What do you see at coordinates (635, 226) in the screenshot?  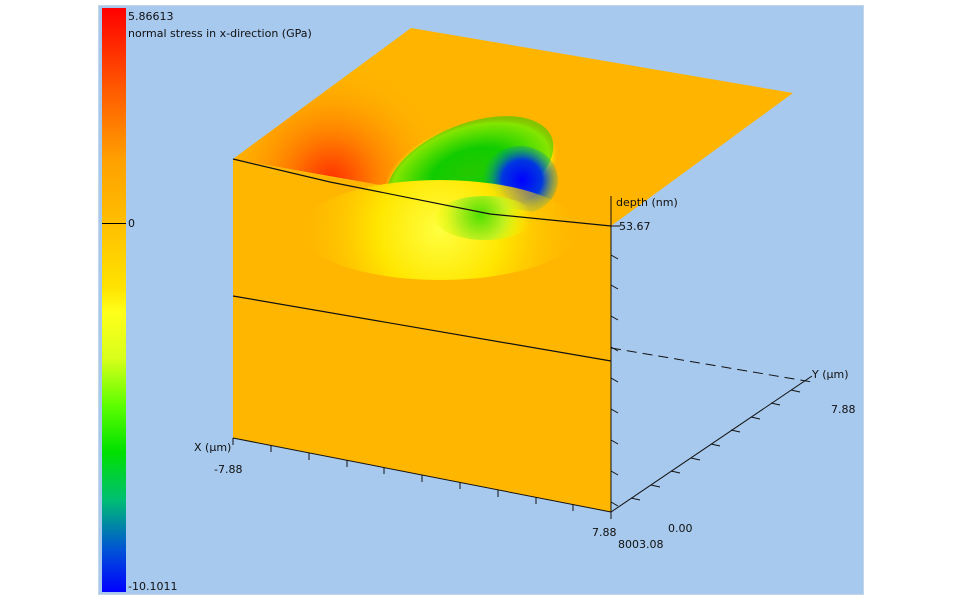 I see `depth-axis-value: 53.67` at bounding box center [635, 226].